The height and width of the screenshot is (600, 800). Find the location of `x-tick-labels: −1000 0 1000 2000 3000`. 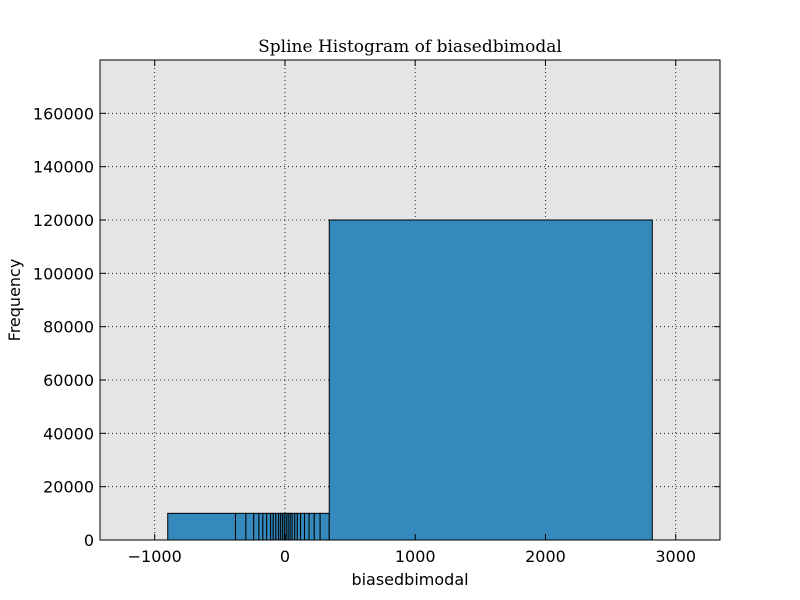

x-tick-labels: −1000 0 1000 2000 3000 is located at coordinates (412, 556).